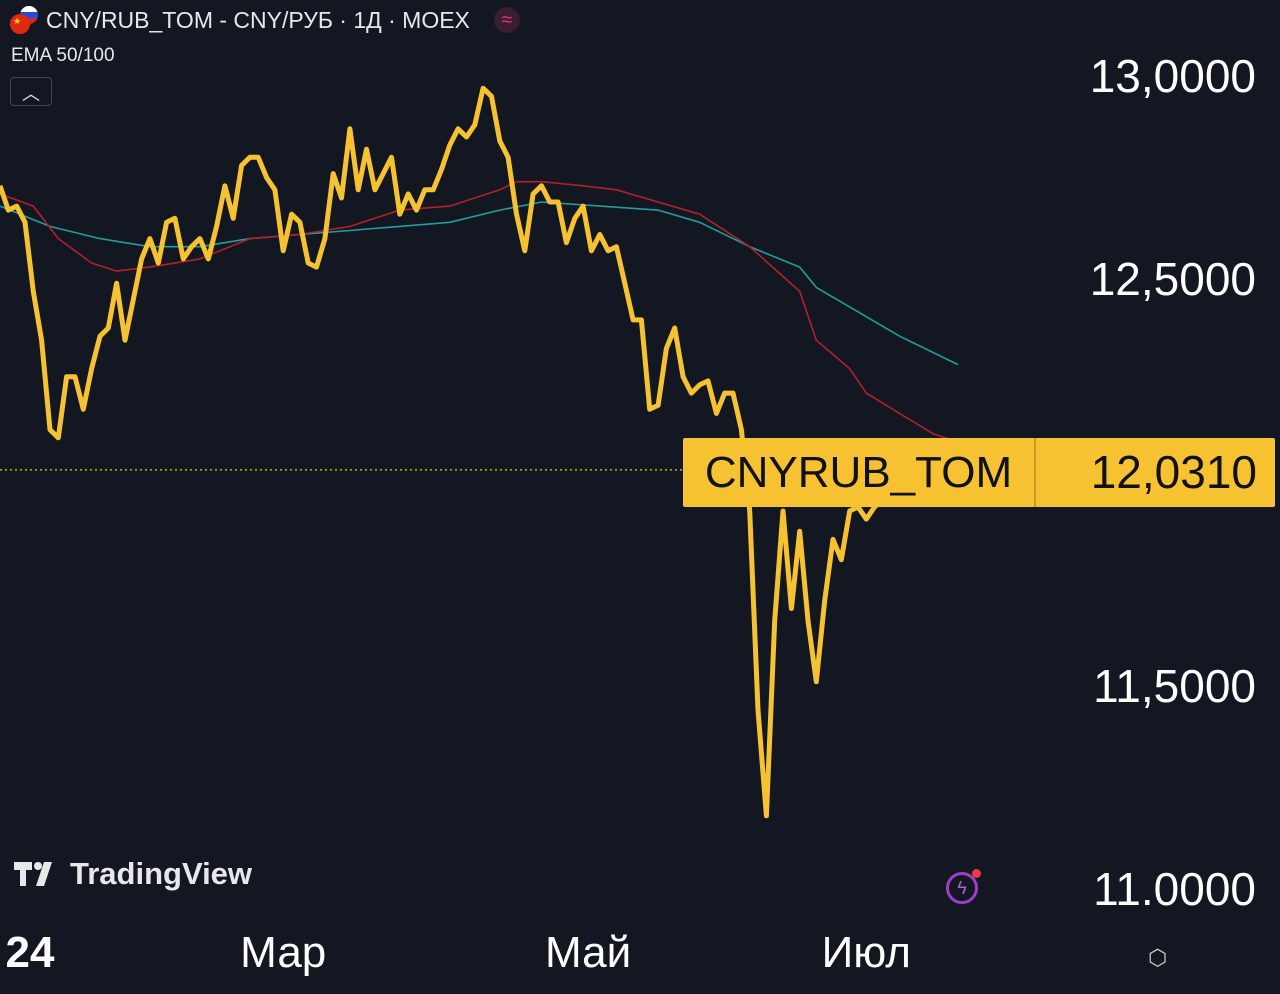  I want to click on lightning-icon: ϟ, so click(963, 886).